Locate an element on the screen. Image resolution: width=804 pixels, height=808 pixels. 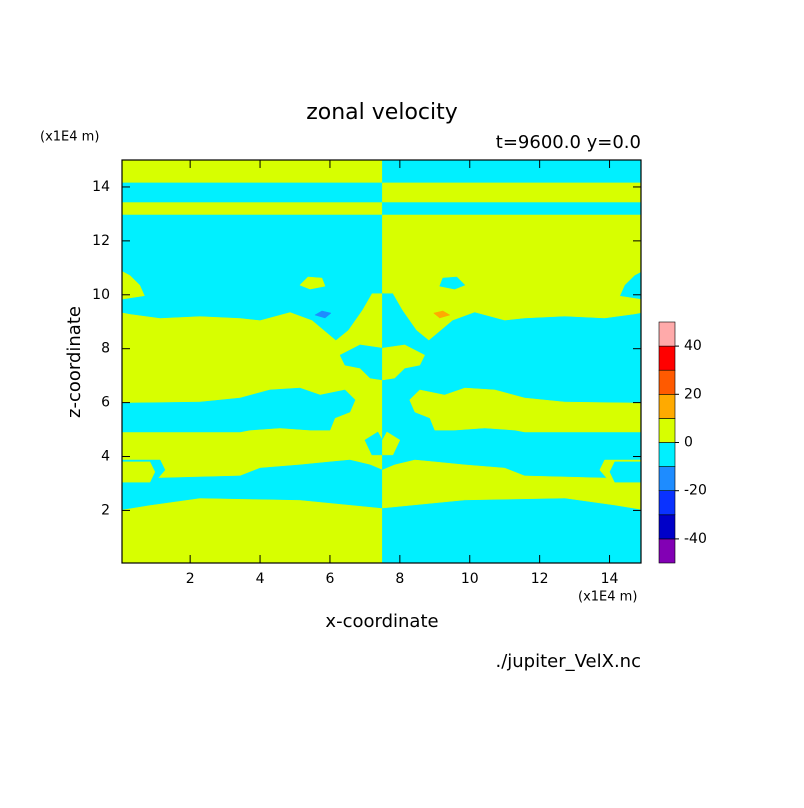
x-unit: (x1E4 m) is located at coordinates (607, 597).